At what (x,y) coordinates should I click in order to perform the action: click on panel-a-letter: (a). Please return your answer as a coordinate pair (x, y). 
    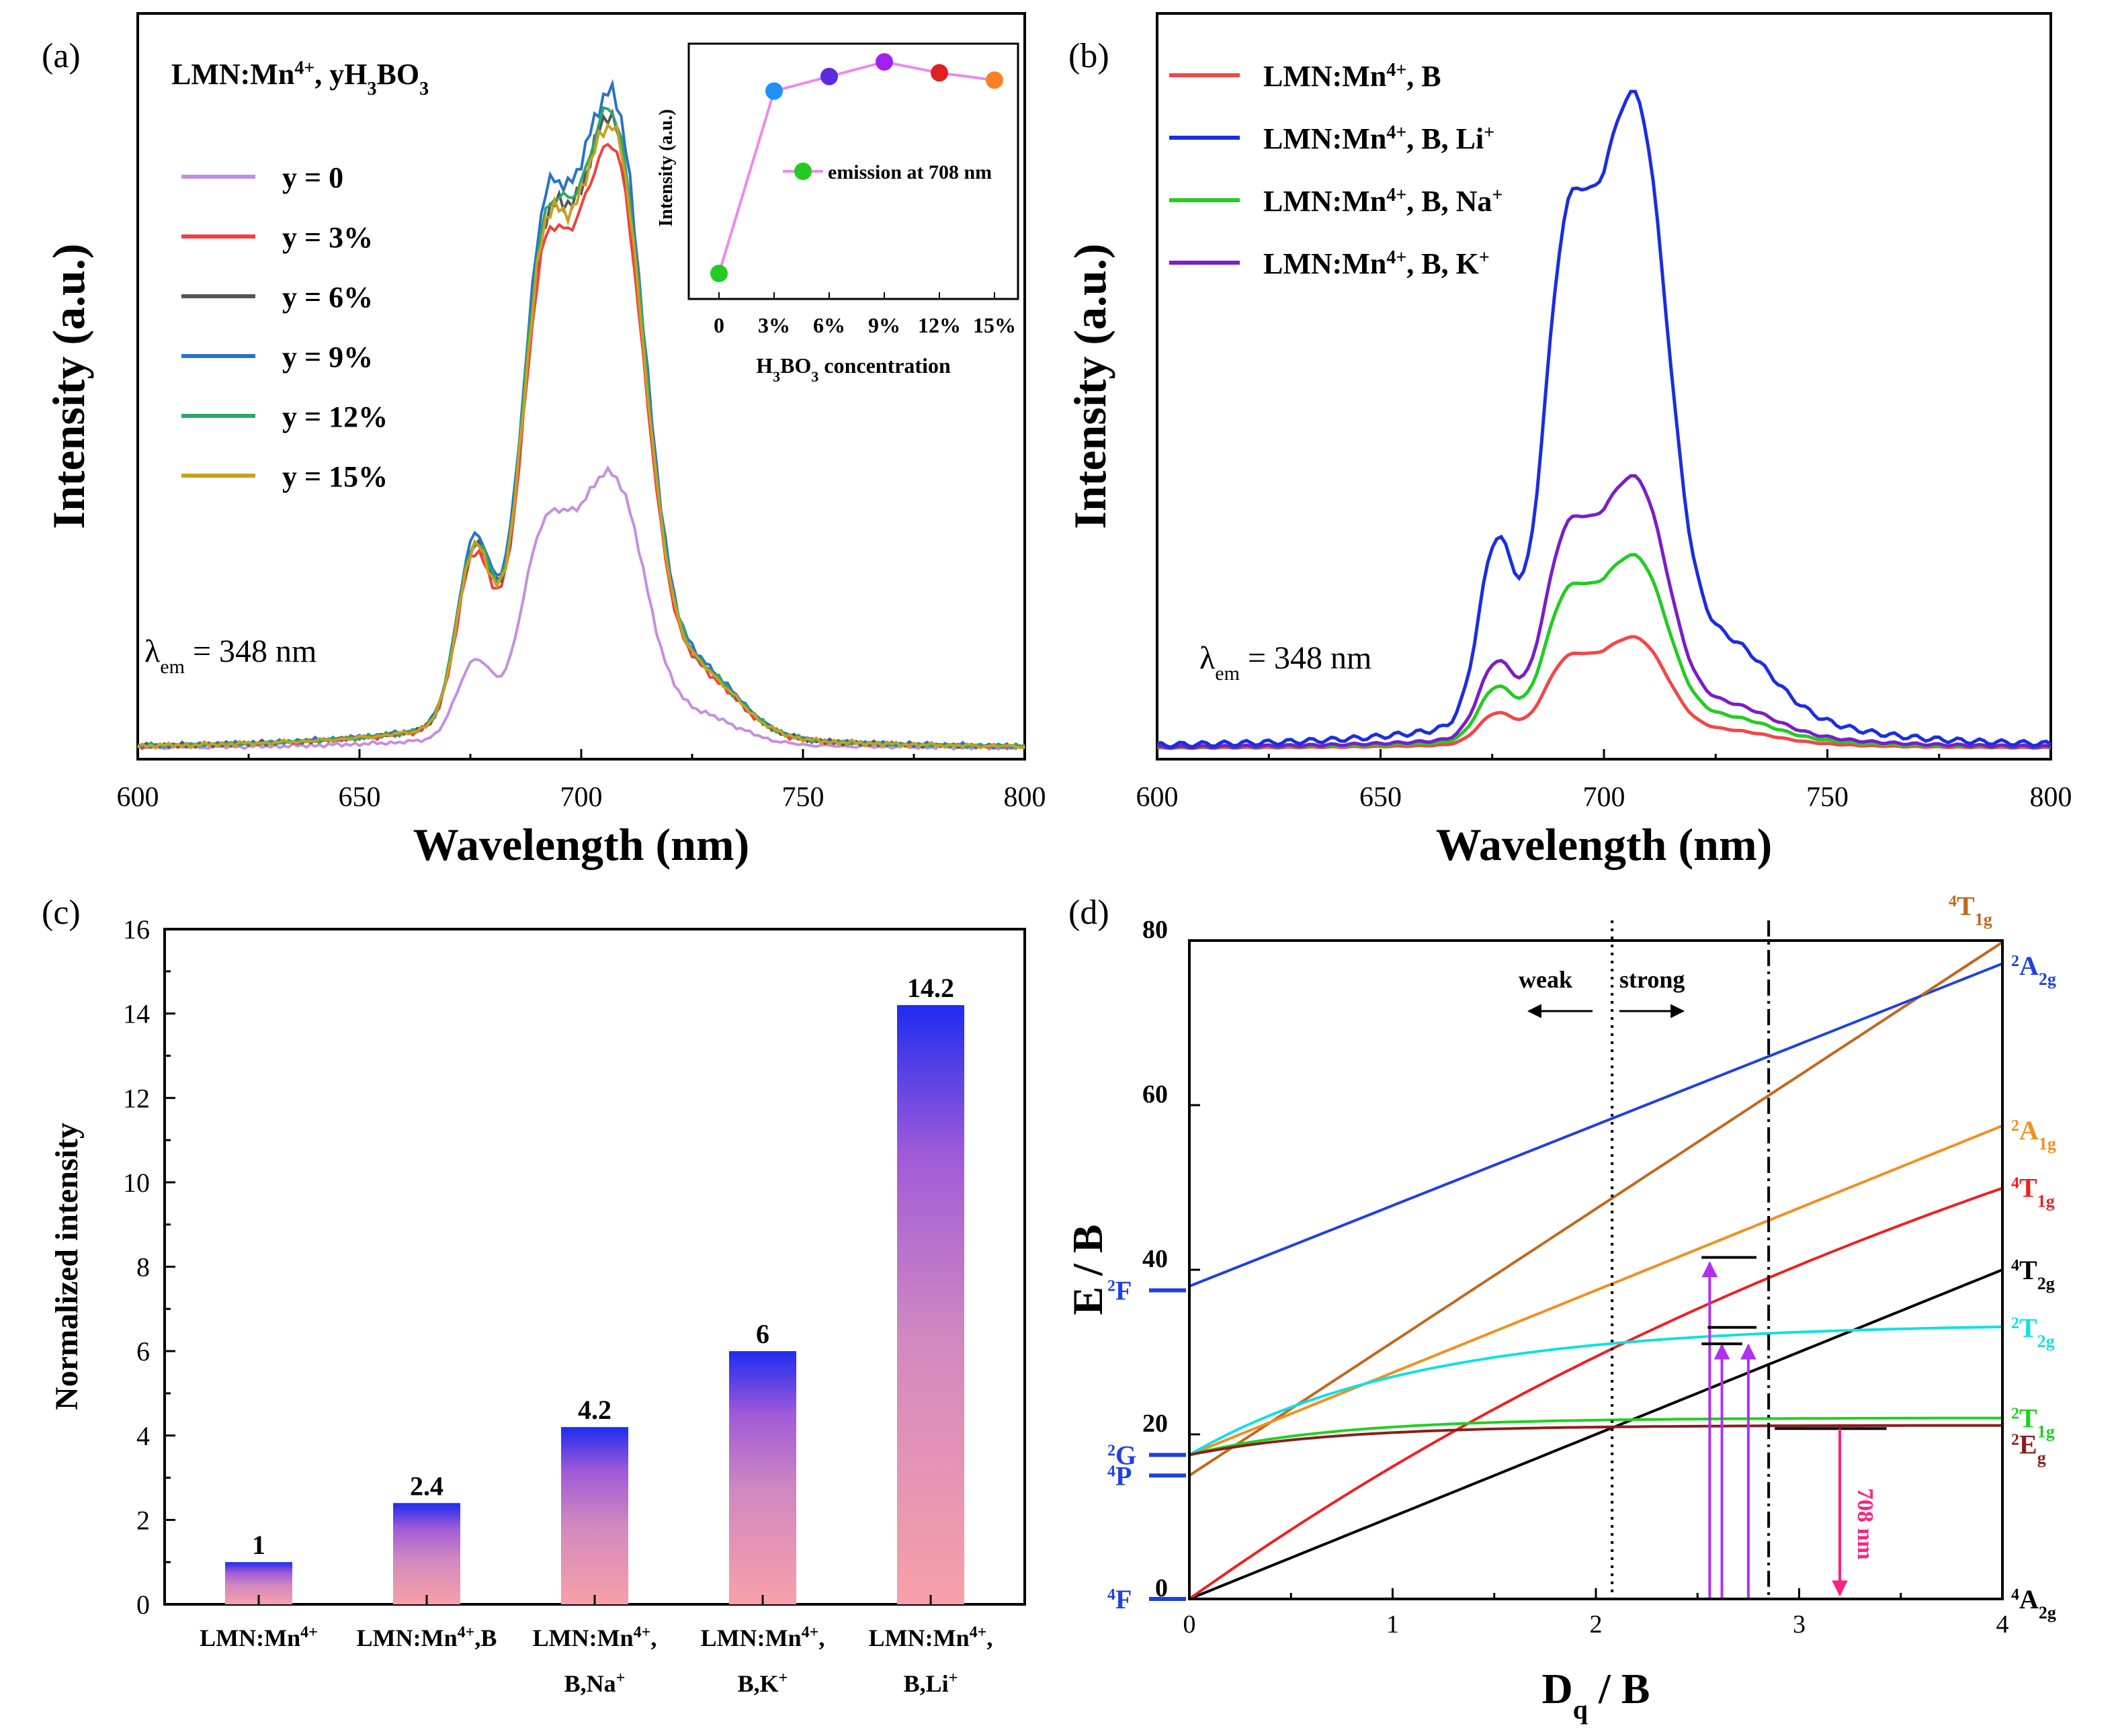
    Looking at the image, I should click on (61, 56).